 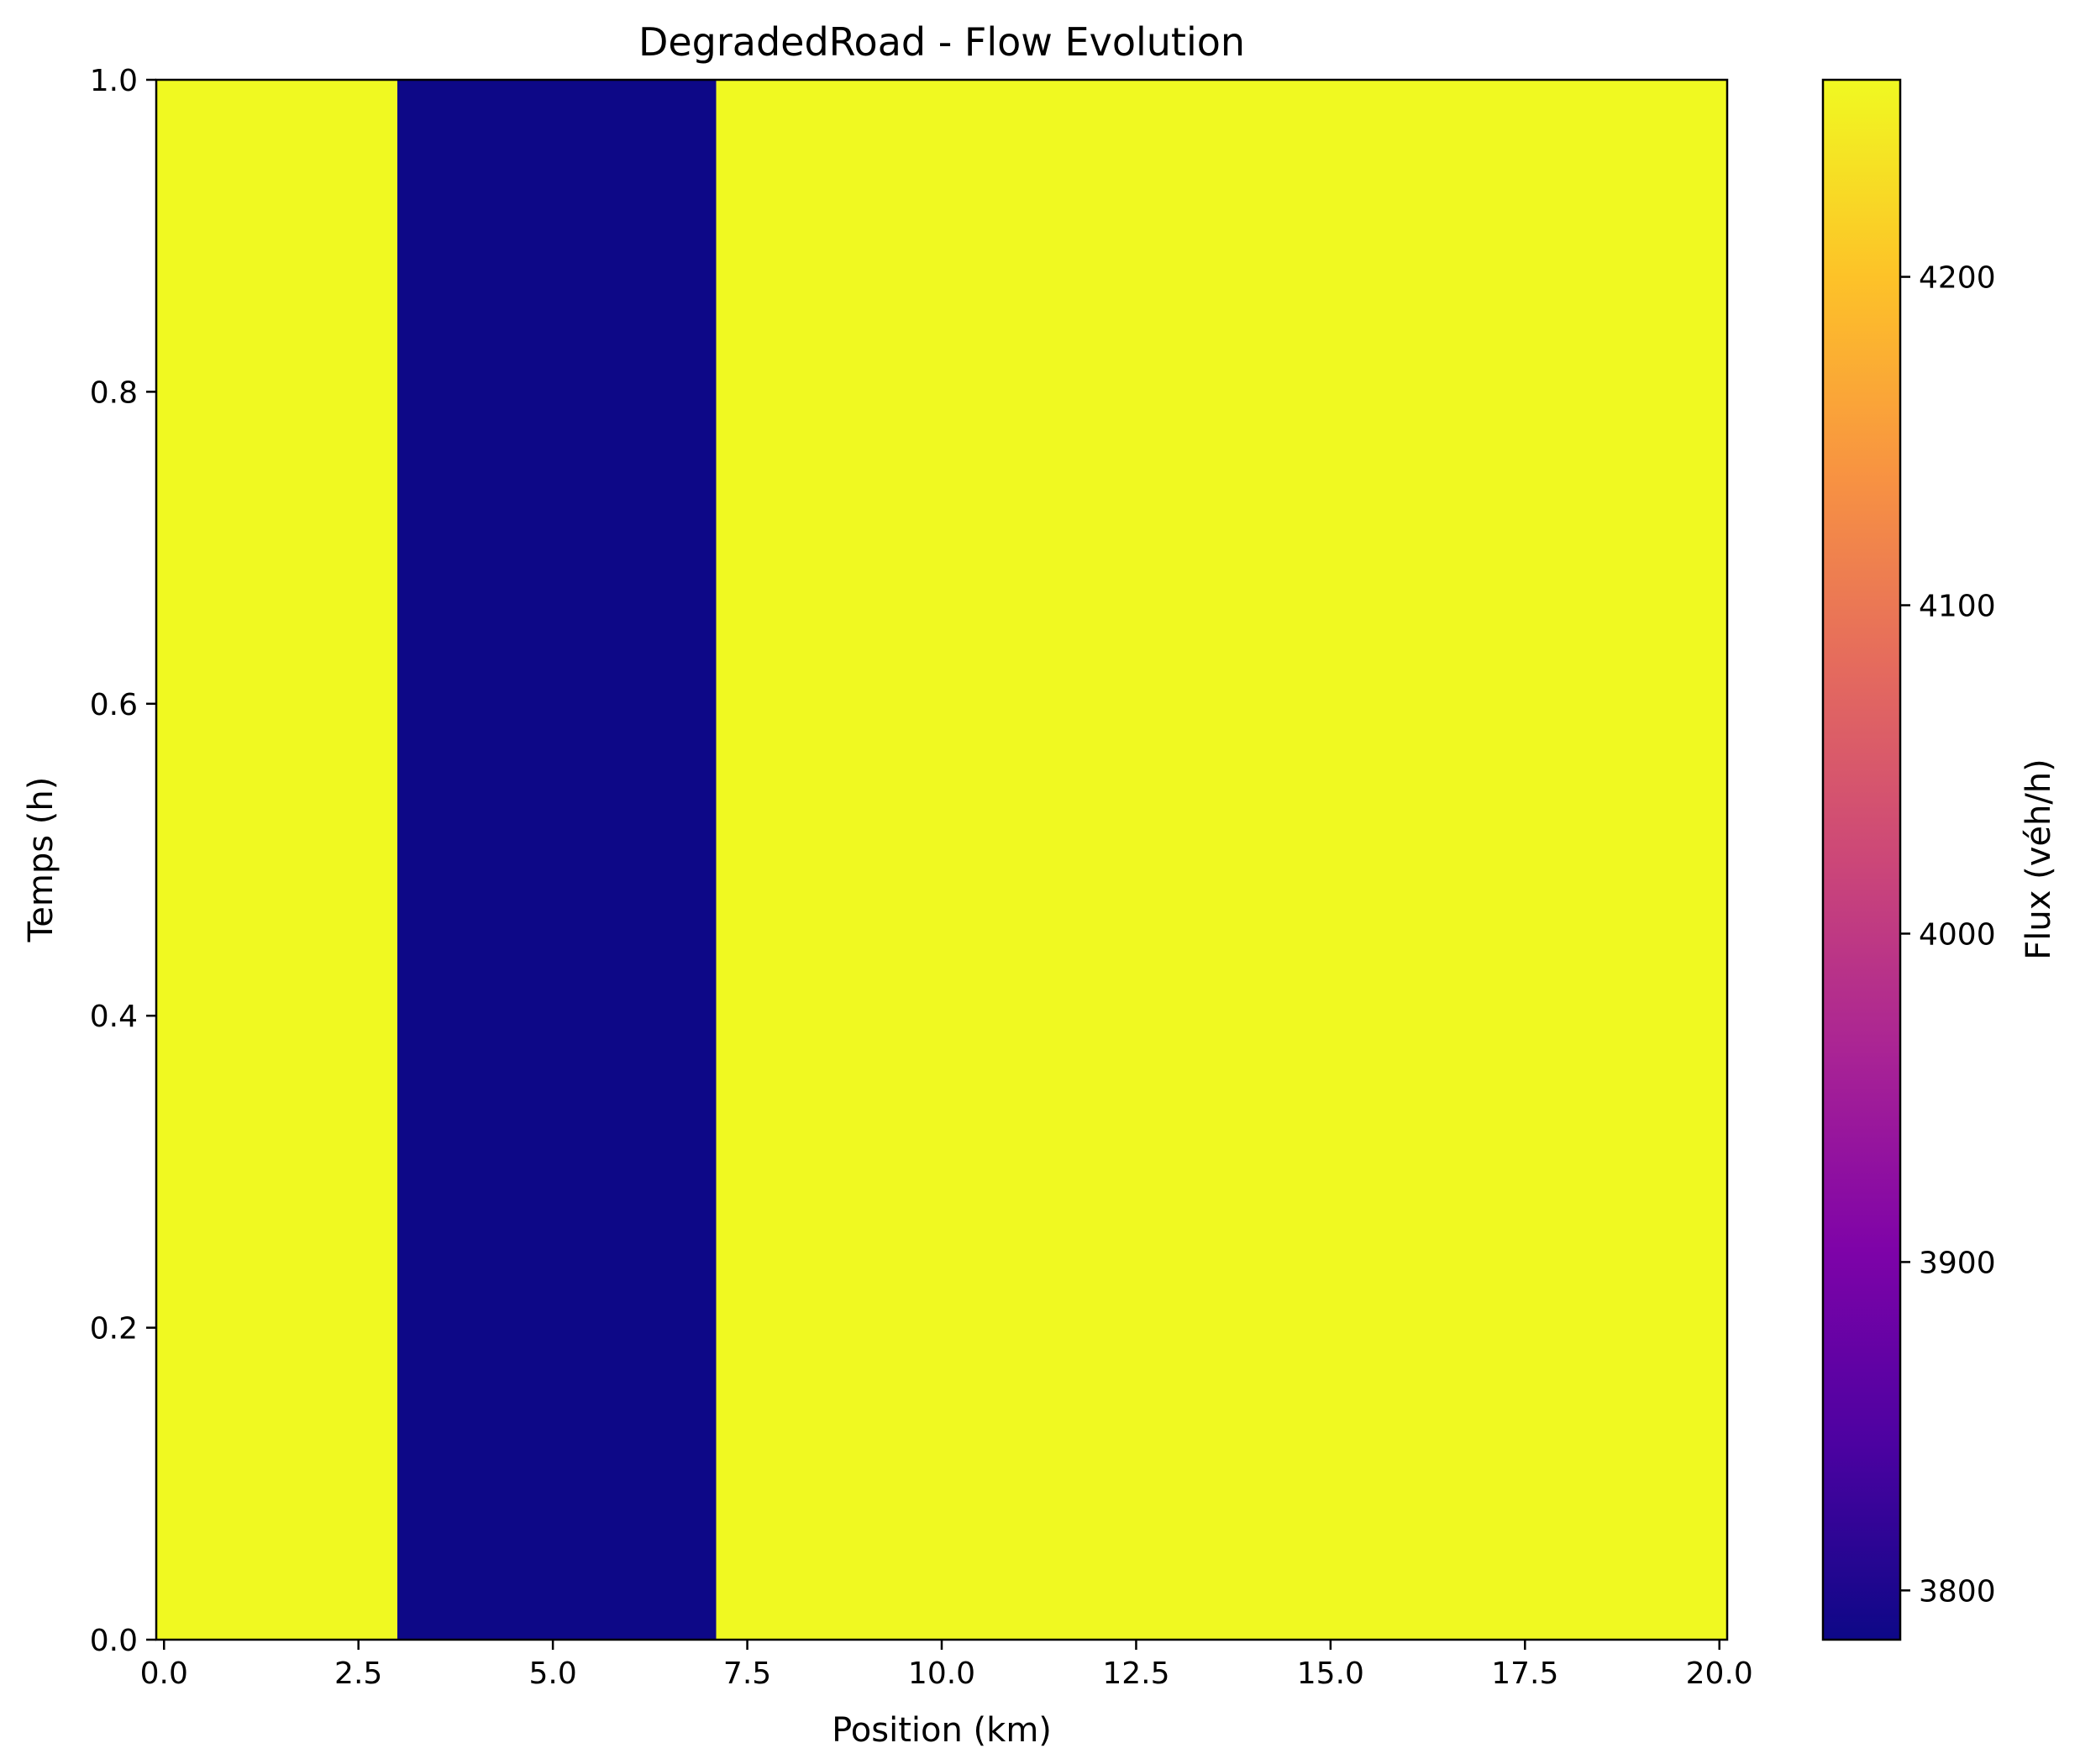 What do you see at coordinates (114, 1329) in the screenshot?
I see `y-tick-label: 0.2` at bounding box center [114, 1329].